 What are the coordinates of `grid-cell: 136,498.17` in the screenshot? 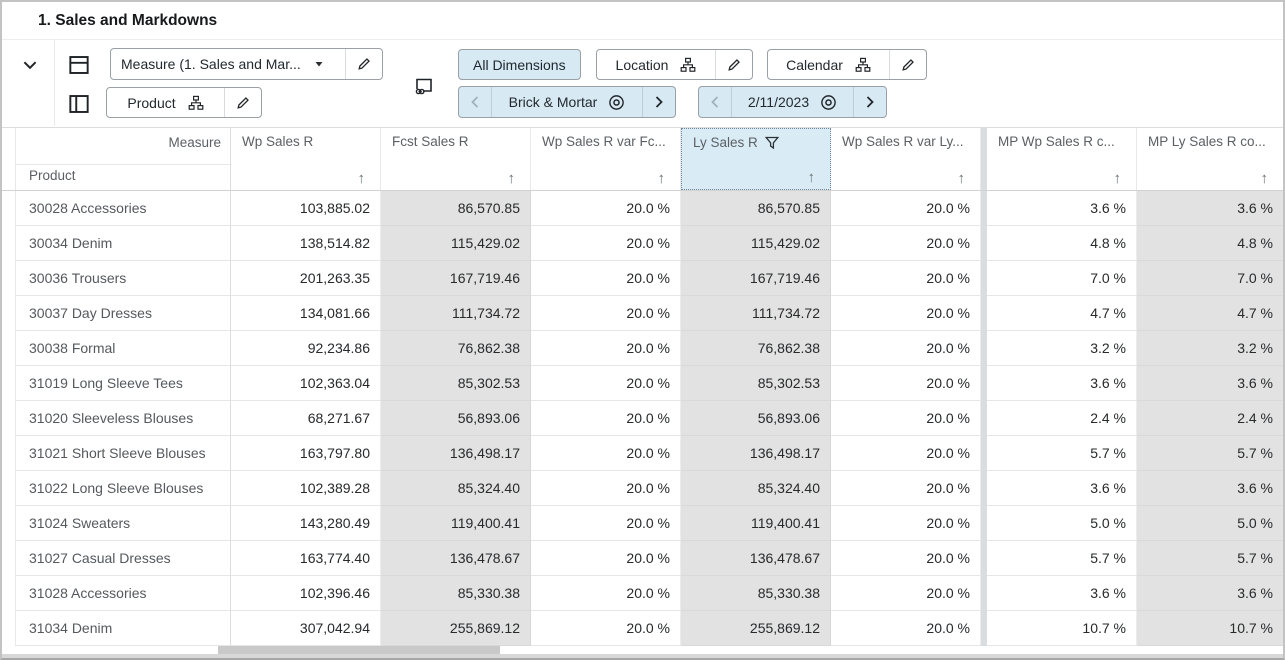 It's located at (456, 453).